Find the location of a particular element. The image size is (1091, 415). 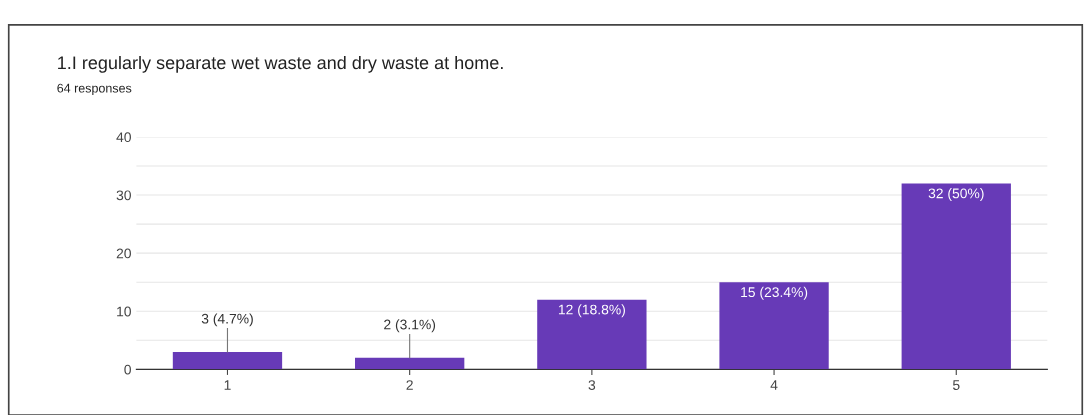

chart-title: 1.I regularly separate wet waste and dry waste at home. is located at coordinates (280, 64).